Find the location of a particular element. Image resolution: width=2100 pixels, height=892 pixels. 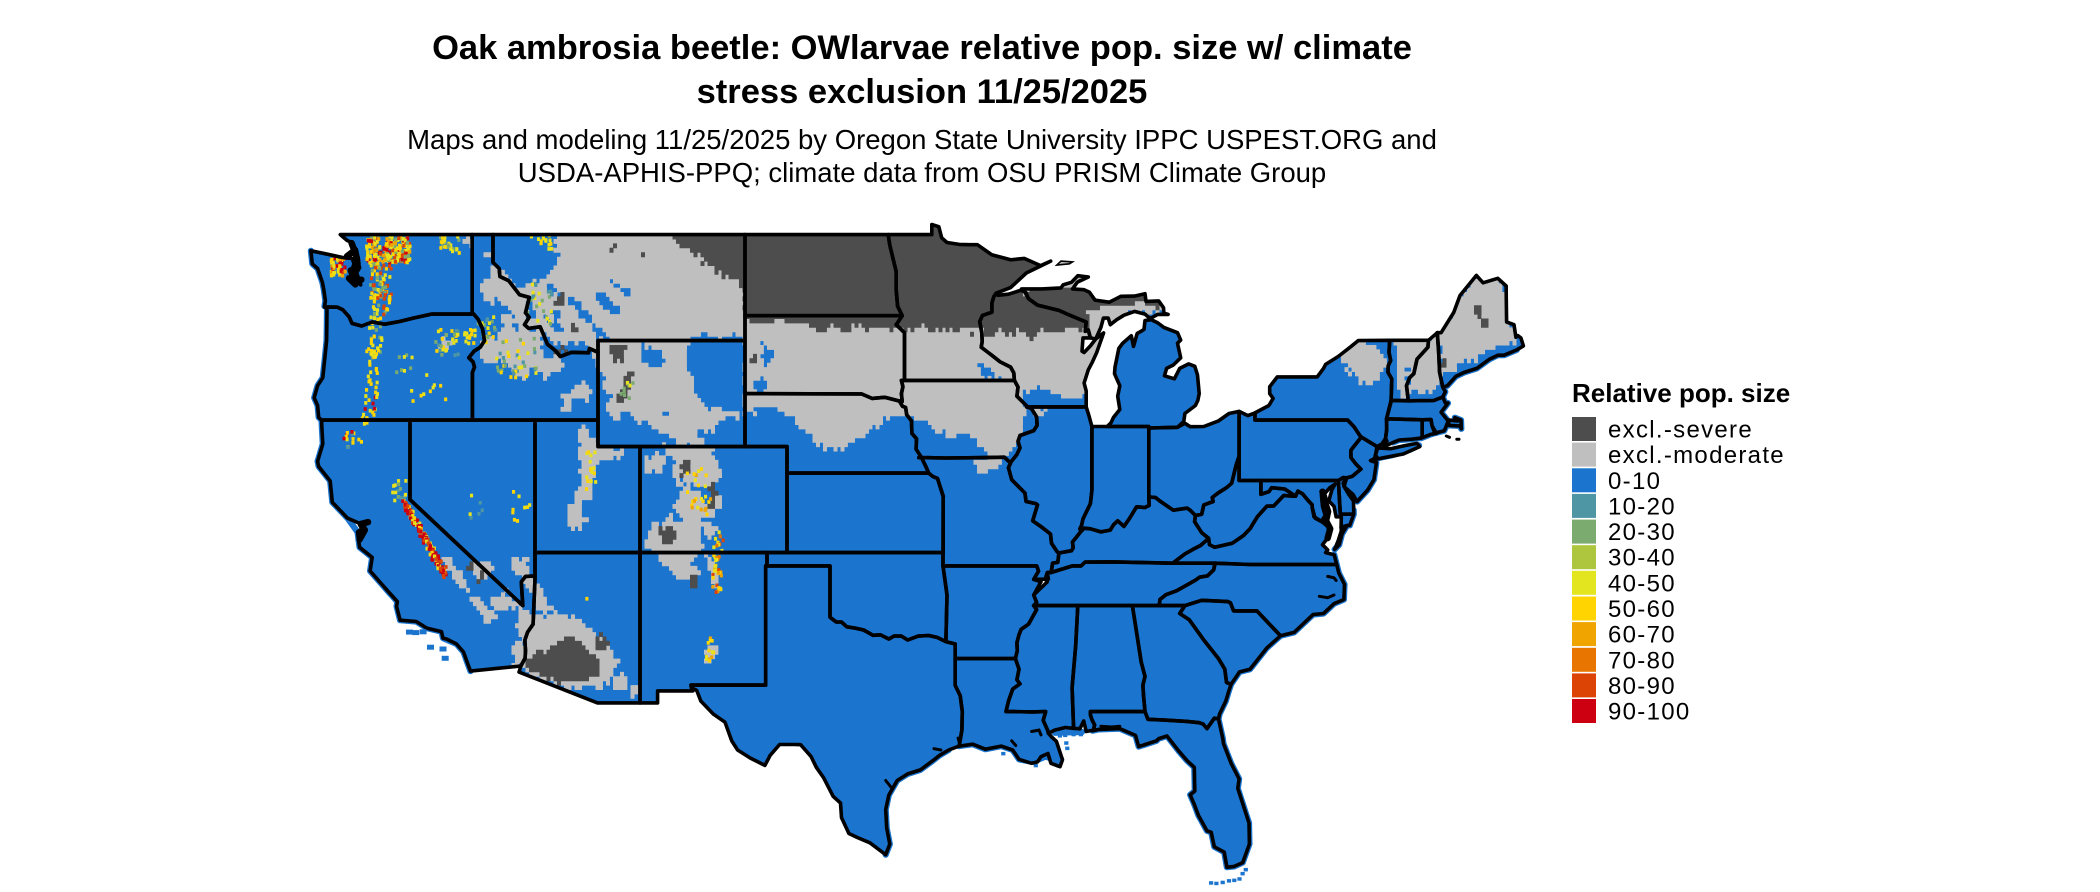

svg-text: 30-40 is located at coordinates (1642, 558).